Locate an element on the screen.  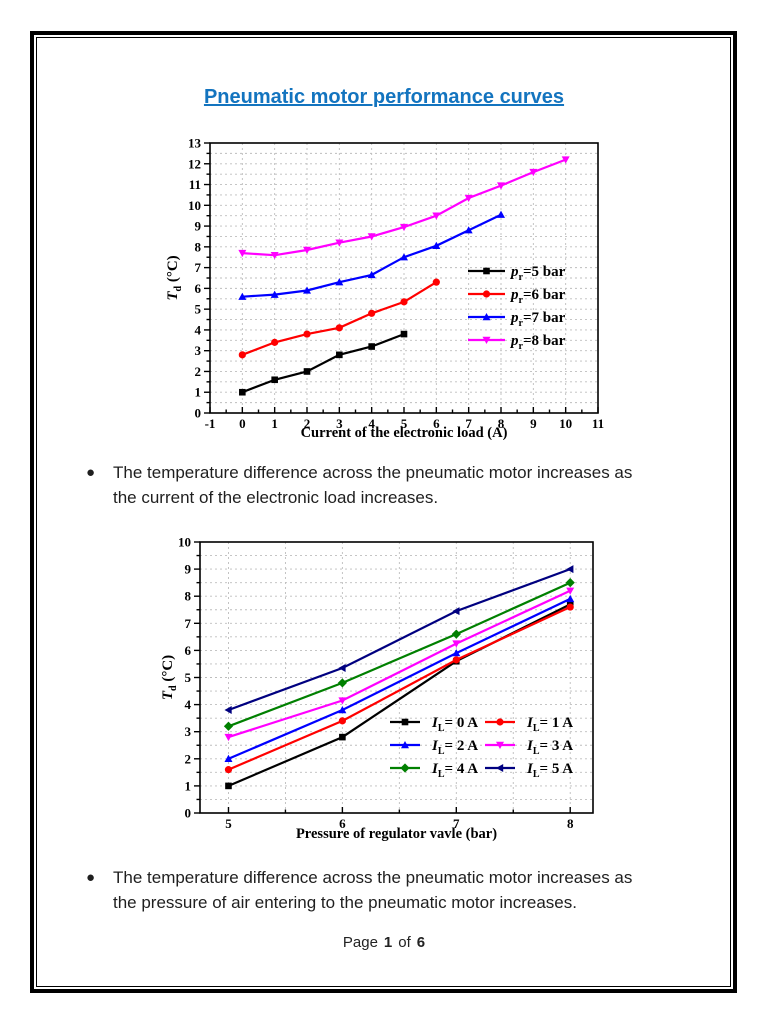
svg-text: pr=6 bar is located at coordinates (537, 296).